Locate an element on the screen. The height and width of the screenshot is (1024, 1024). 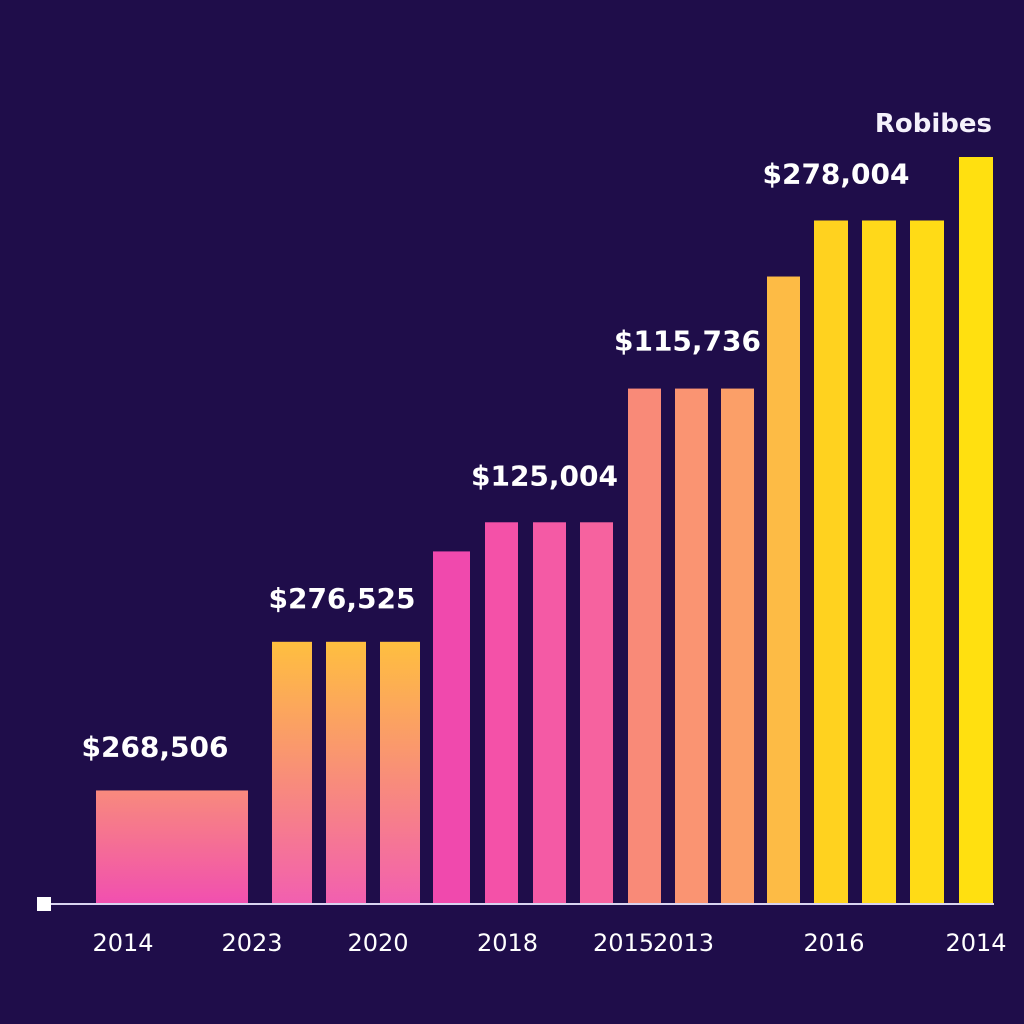
x-tick-label-7: 2016 is located at coordinates (833, 943).